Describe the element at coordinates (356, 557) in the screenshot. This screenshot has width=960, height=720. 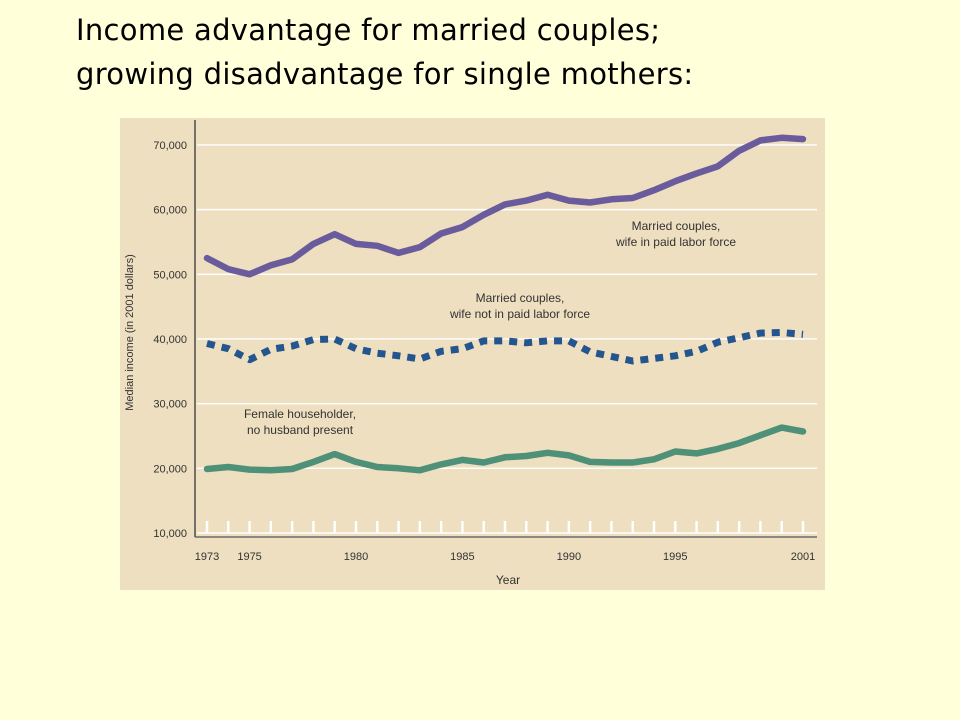
I see `x-tick-label: 1980` at that location.